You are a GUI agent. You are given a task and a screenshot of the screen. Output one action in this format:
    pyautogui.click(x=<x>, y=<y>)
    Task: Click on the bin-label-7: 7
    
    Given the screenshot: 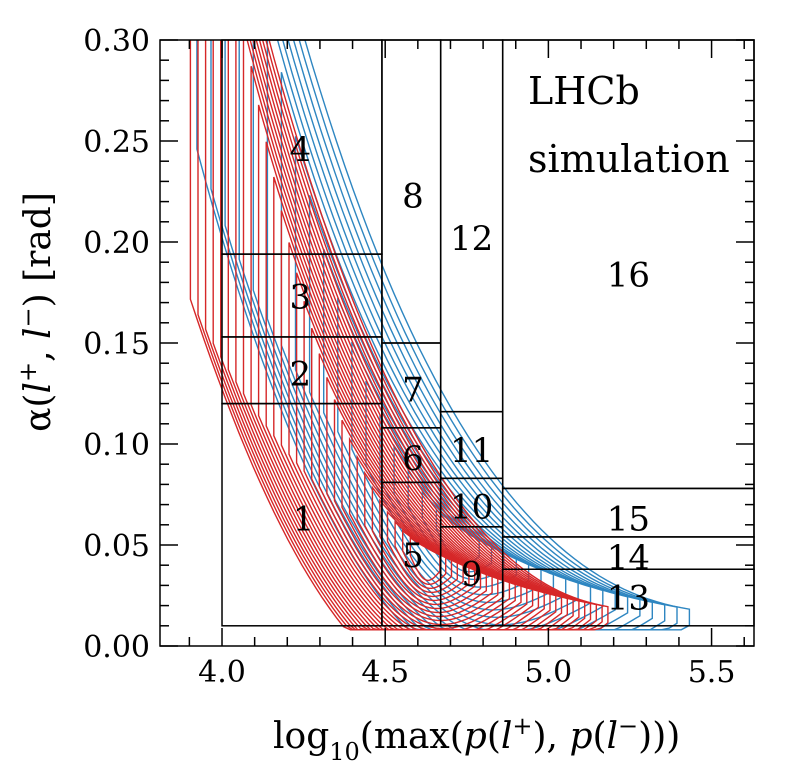 What is the action you would take?
    pyautogui.click(x=413, y=390)
    